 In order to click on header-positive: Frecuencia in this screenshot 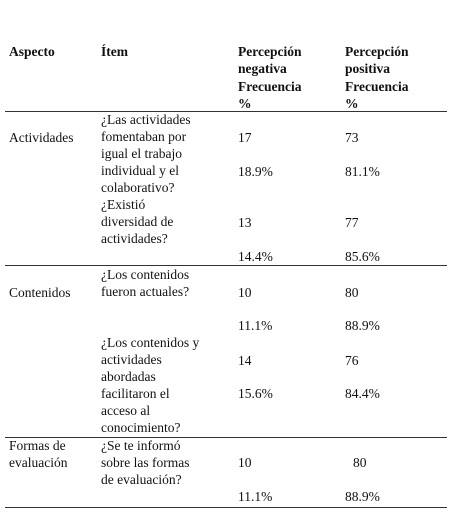, I will do `click(377, 86)`.